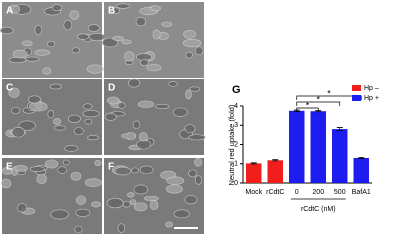  Describe the element at coordinates (340, 192) in the screenshot. I see `x-tick-label: 500` at that location.